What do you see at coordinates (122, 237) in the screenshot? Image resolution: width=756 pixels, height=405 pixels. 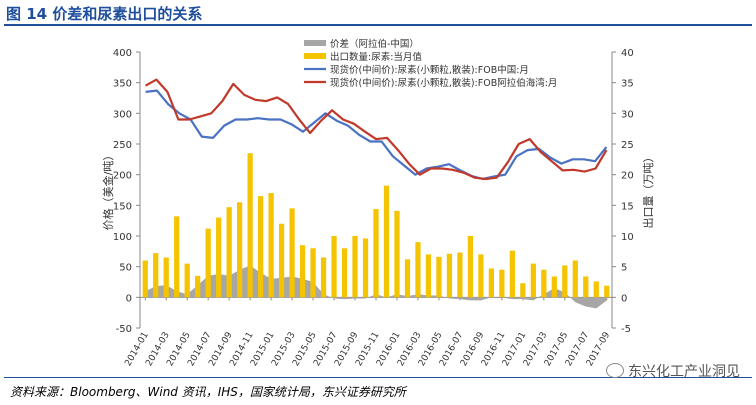 I see `y-left-tick-label: 100` at bounding box center [122, 237].